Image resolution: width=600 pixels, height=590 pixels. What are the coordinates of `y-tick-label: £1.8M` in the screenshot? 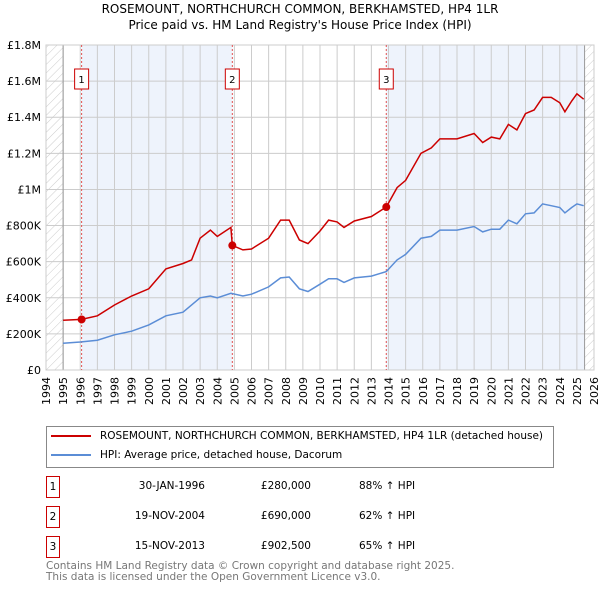 It's located at (24, 45).